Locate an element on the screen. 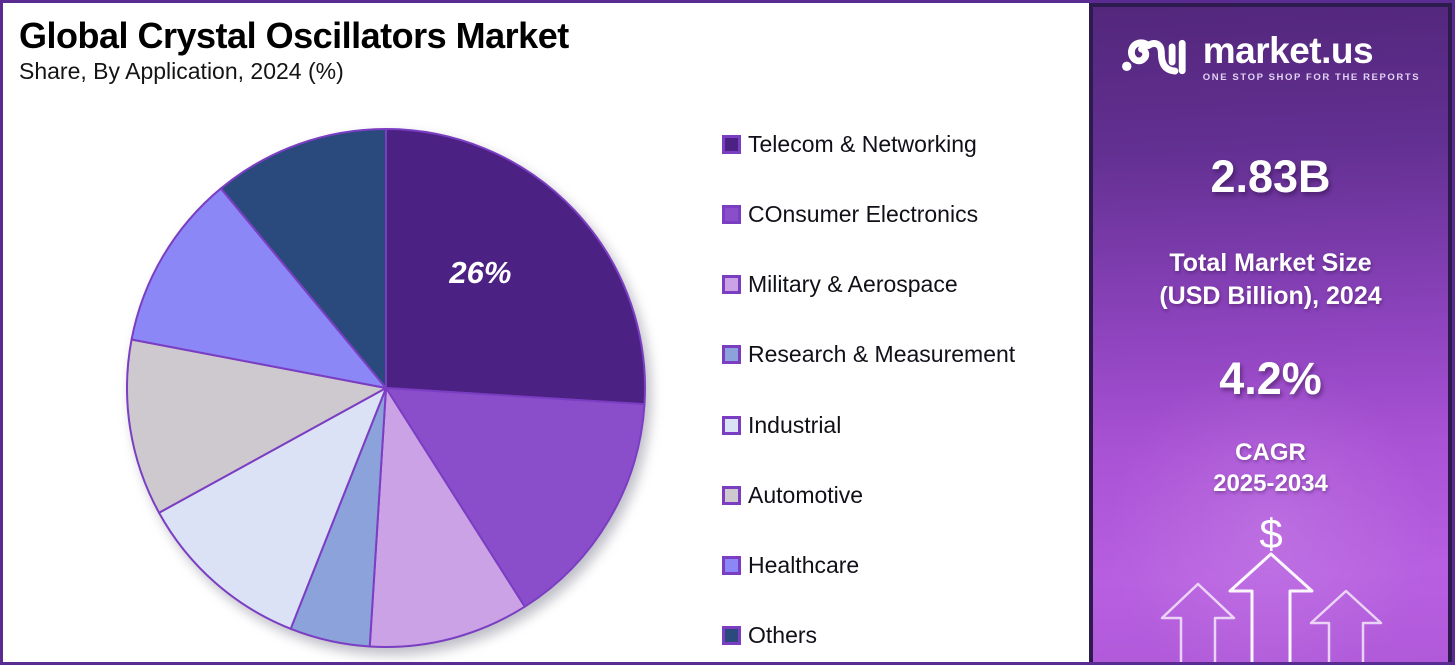  legend-label: Healthcare is located at coordinates (804, 564).